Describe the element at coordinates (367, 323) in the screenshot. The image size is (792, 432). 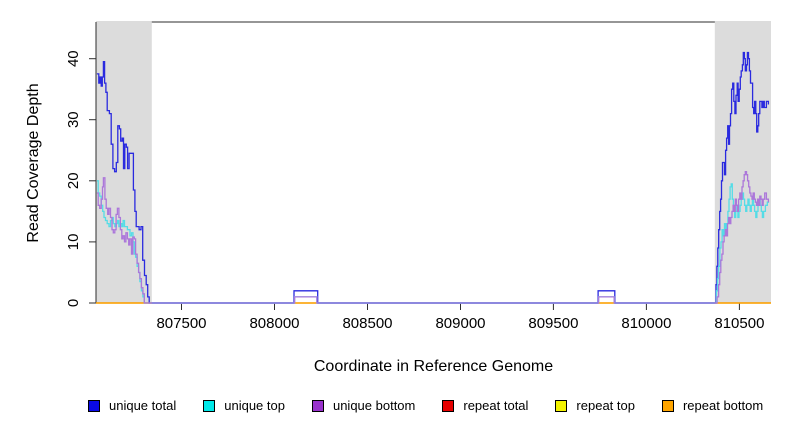
I see `x-tick-label: 808500` at that location.